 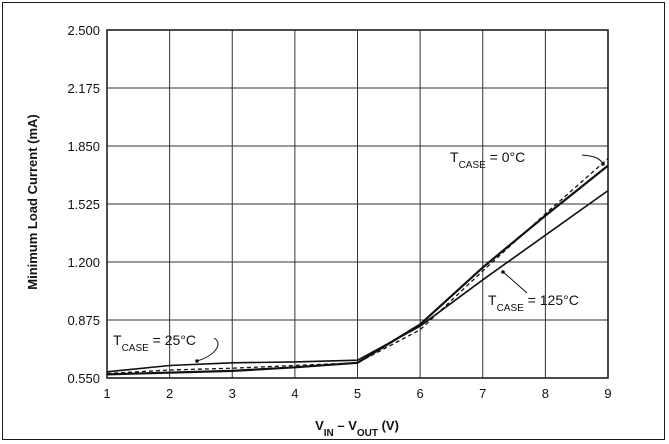 What do you see at coordinates (232, 393) in the screenshot?
I see `x-tick-label: 3` at bounding box center [232, 393].